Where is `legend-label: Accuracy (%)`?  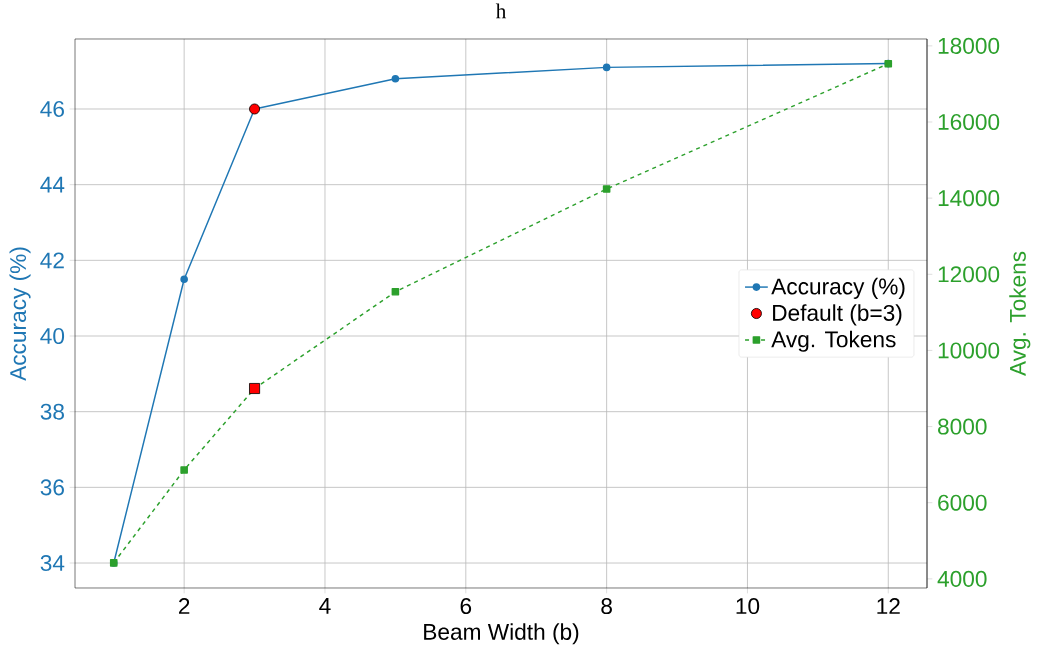 legend-label: Accuracy (%) is located at coordinates (838, 288).